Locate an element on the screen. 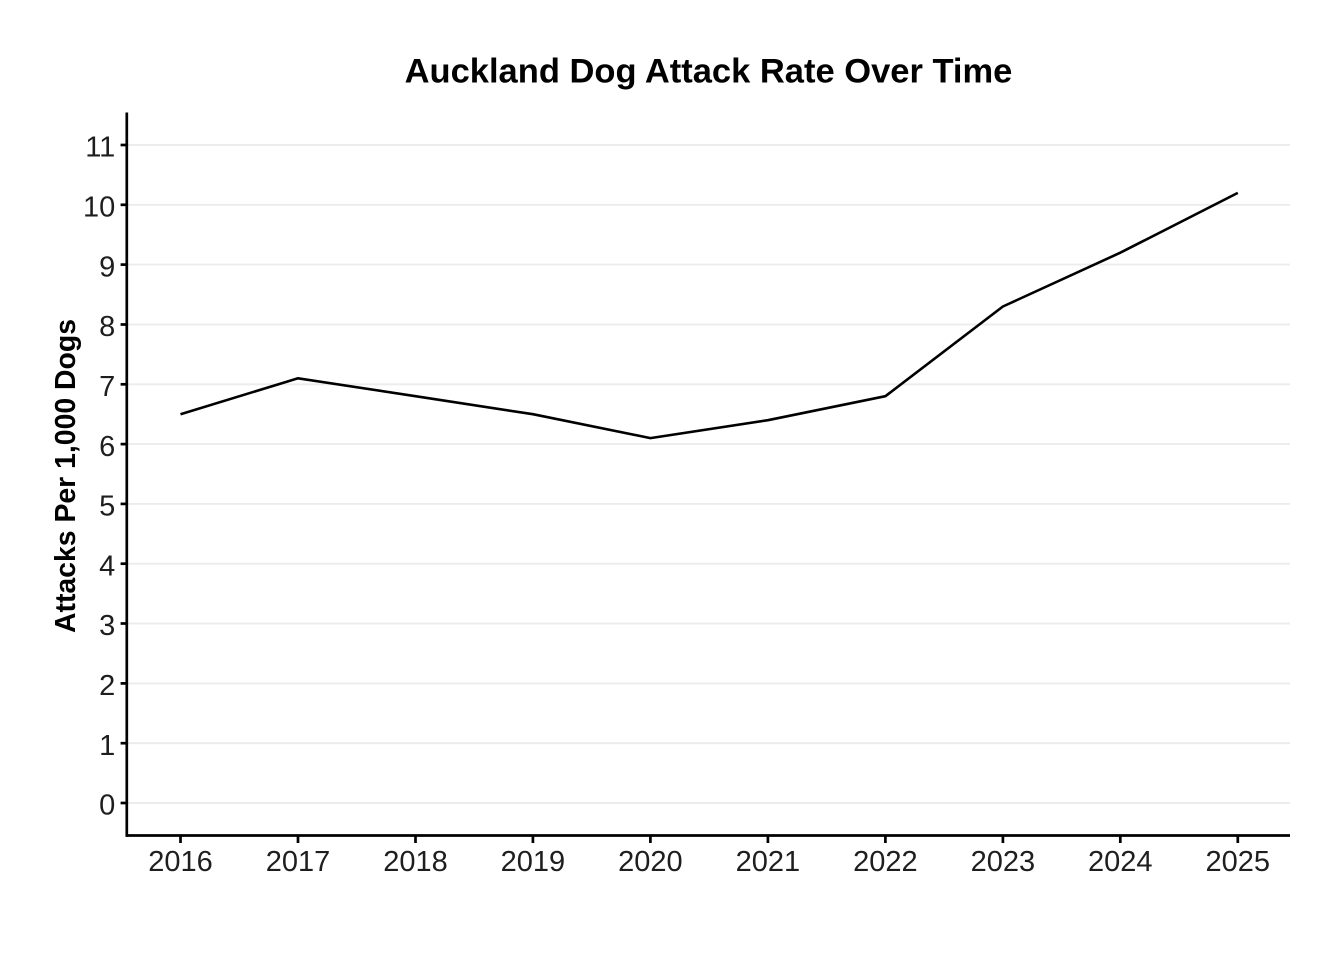 The height and width of the screenshot is (960, 1344). svg-text: 2024 is located at coordinates (1120, 862).